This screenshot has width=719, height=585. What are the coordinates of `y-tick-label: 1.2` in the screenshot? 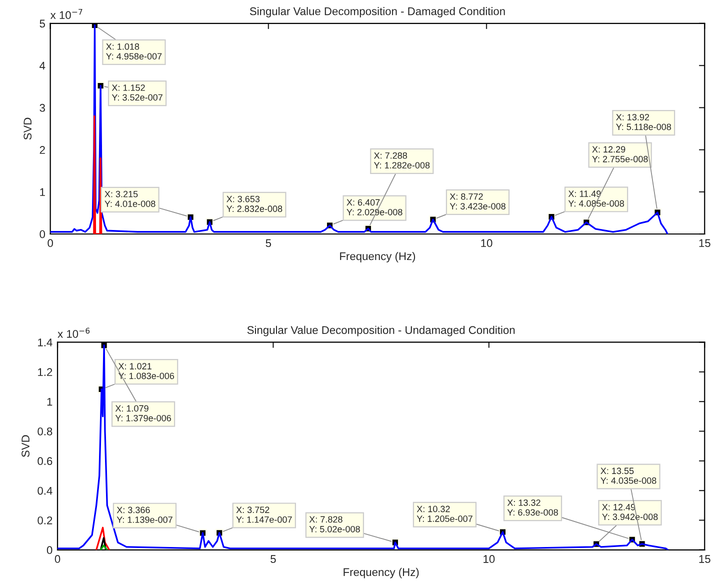 It's located at (45, 372).